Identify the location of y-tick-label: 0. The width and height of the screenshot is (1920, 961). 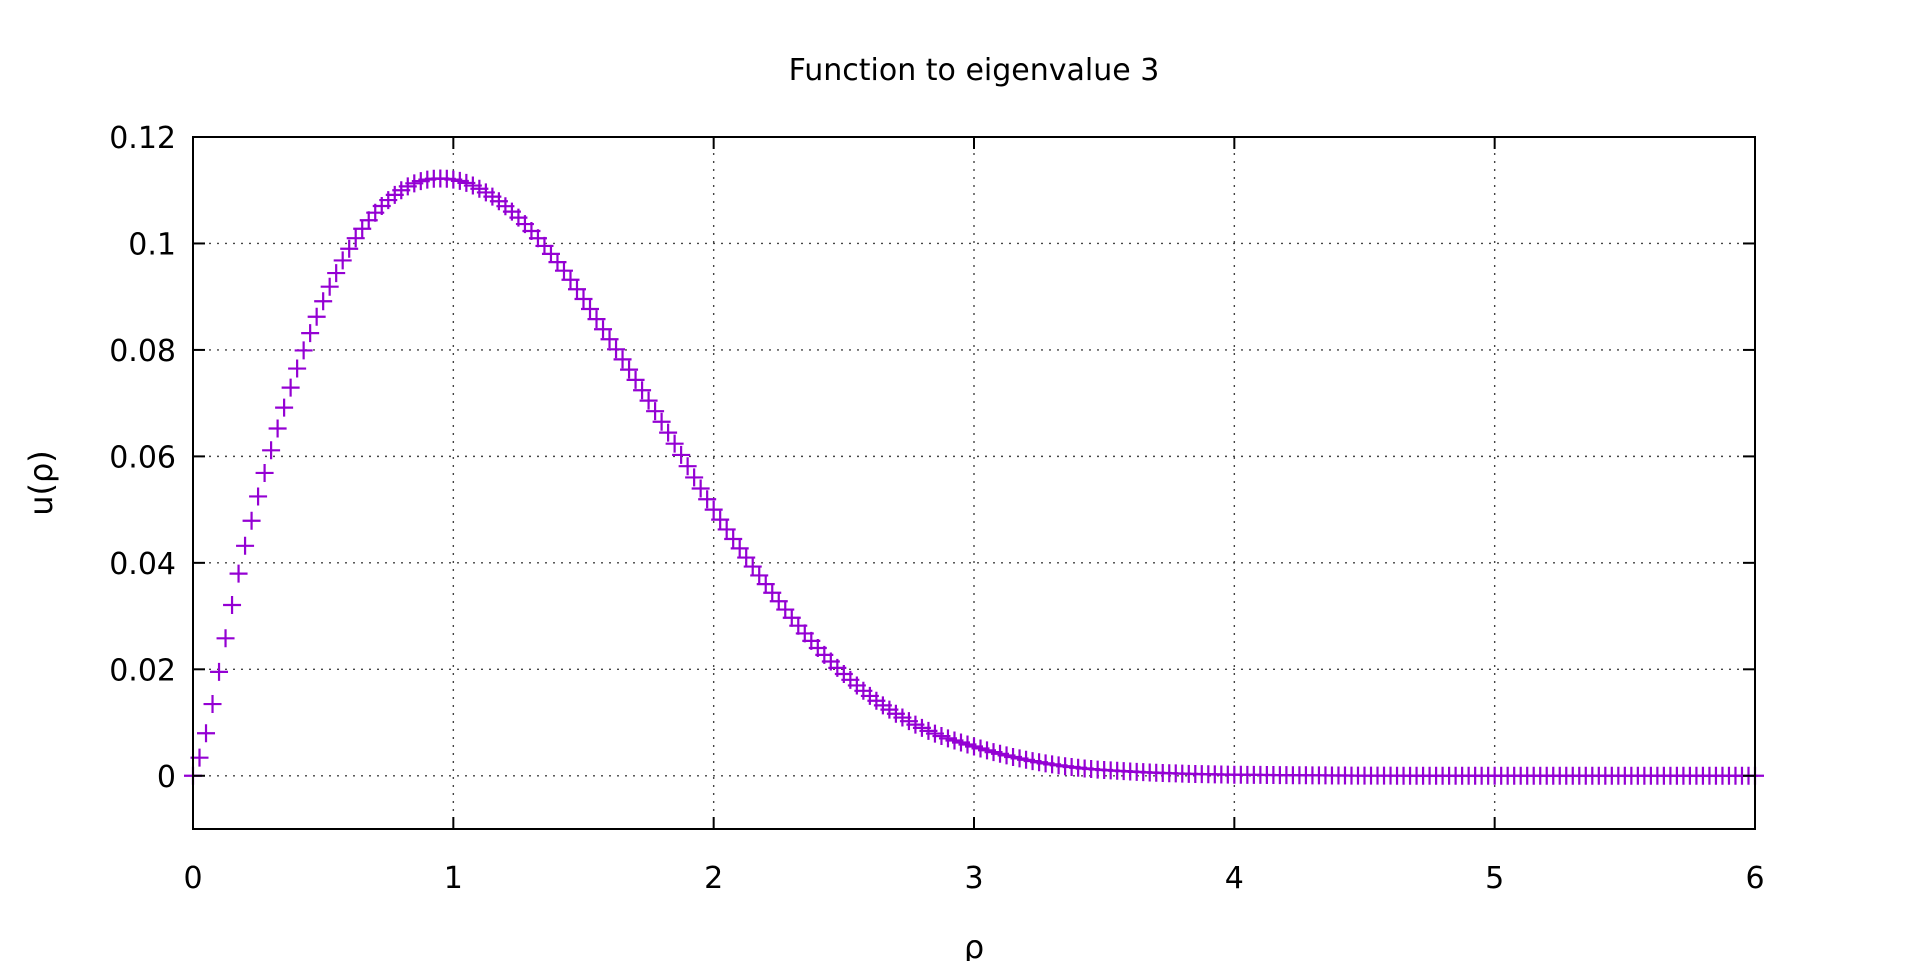
(166, 777).